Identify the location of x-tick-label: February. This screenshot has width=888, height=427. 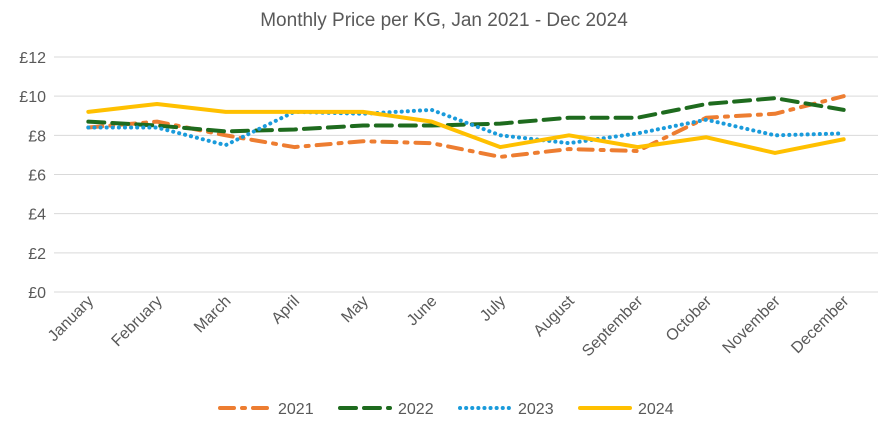
(137, 321).